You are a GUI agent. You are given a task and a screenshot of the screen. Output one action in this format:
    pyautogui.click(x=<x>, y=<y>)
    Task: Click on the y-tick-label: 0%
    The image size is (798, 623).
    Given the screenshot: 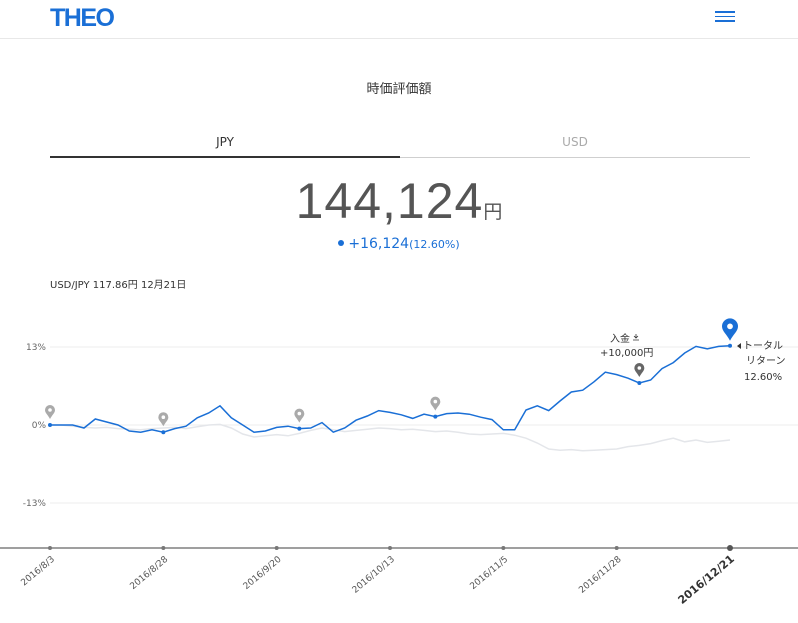 What is the action you would take?
    pyautogui.click(x=39, y=426)
    